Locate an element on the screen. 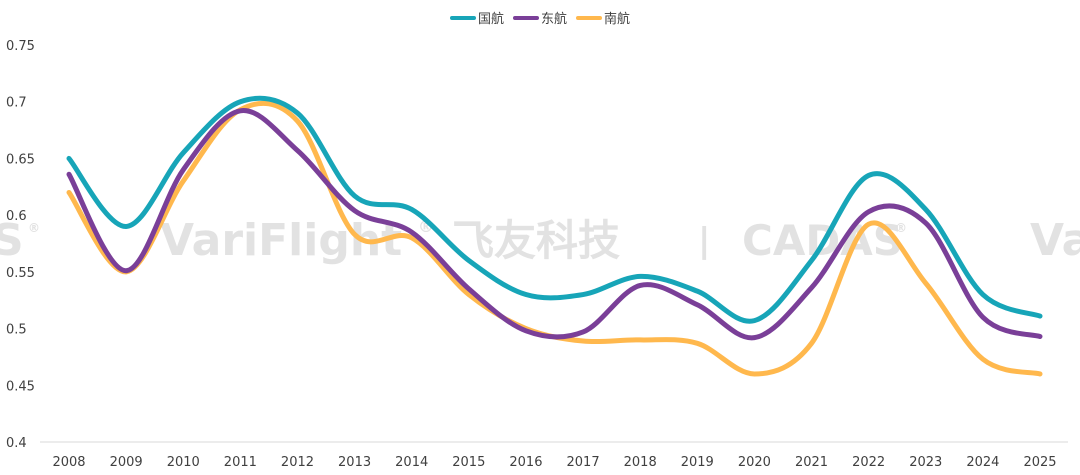  y-axis-ticks: 0.4 0.45 0.5 0.55 0.6 0.65 0.7 0.75 is located at coordinates (20, 245).